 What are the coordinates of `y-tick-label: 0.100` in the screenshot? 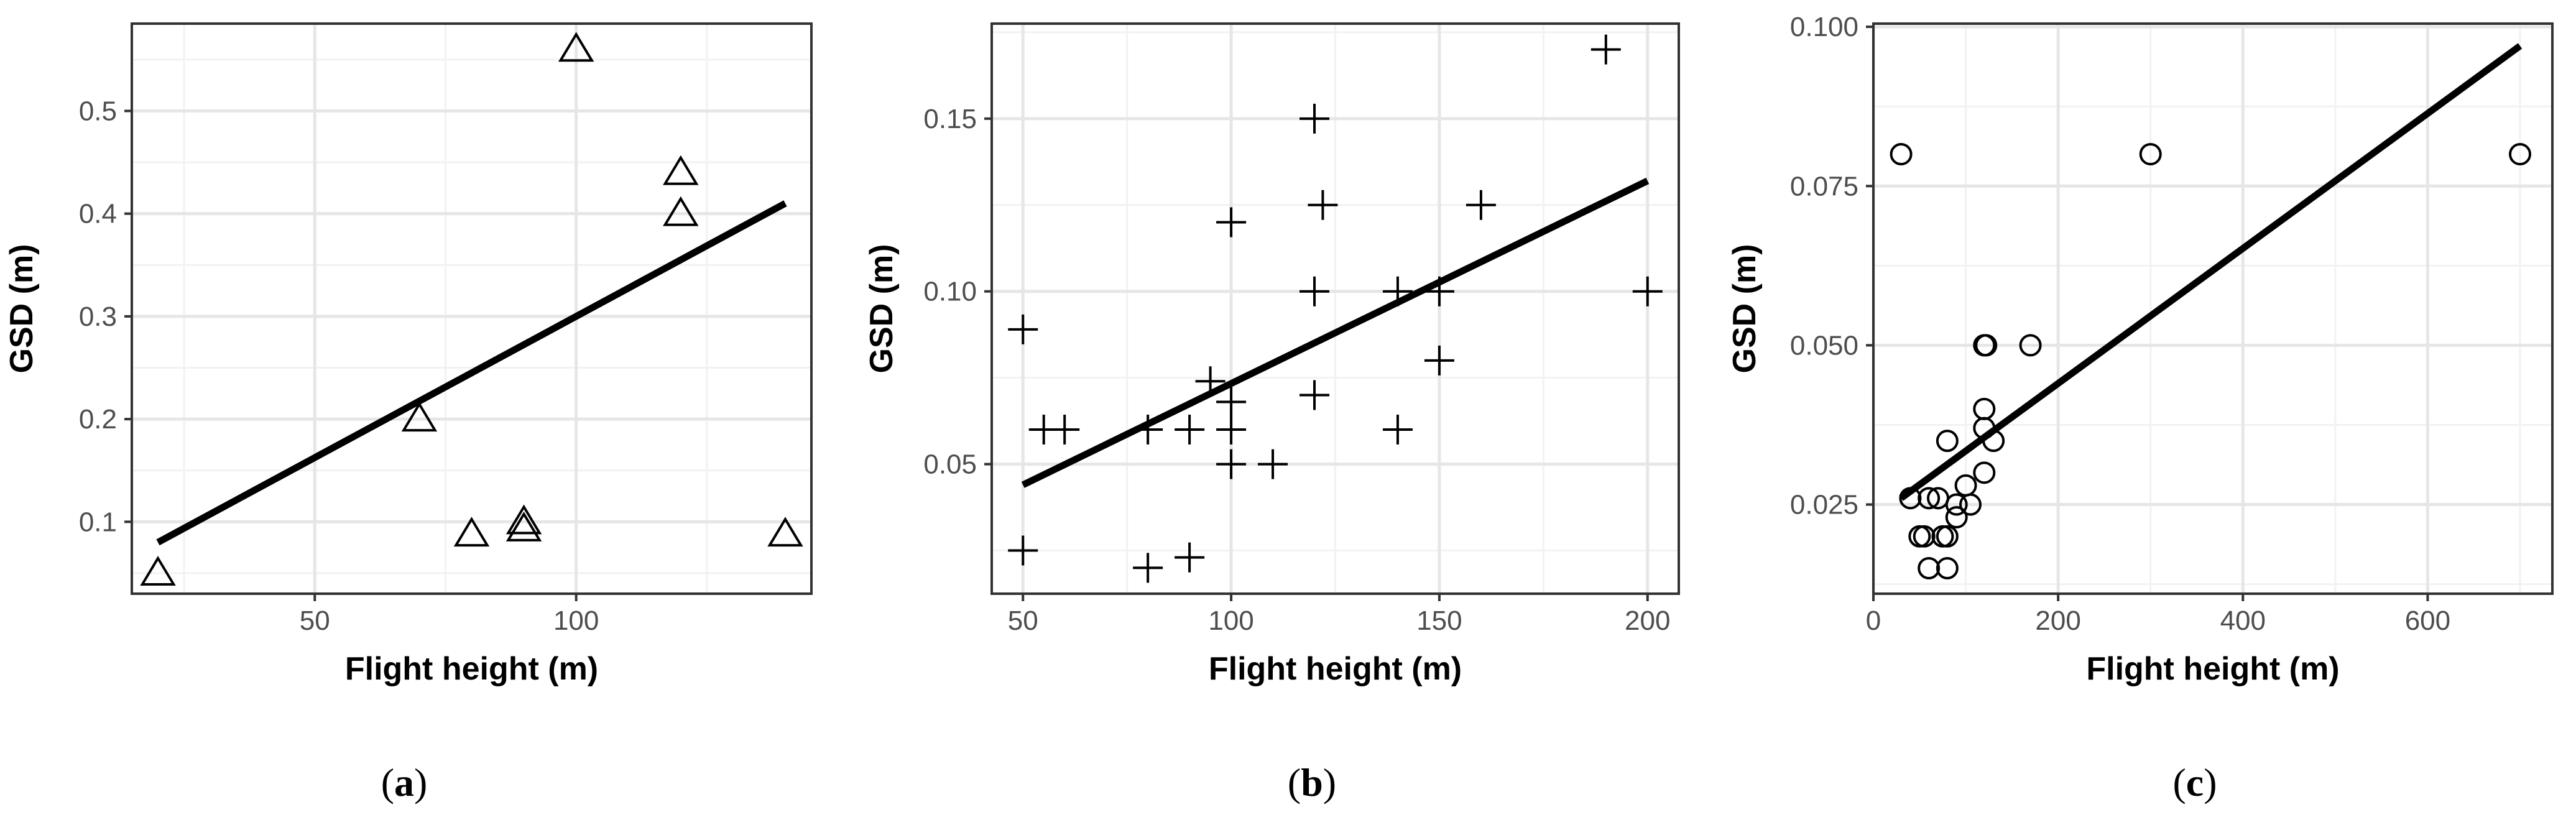 It's located at (1824, 27).